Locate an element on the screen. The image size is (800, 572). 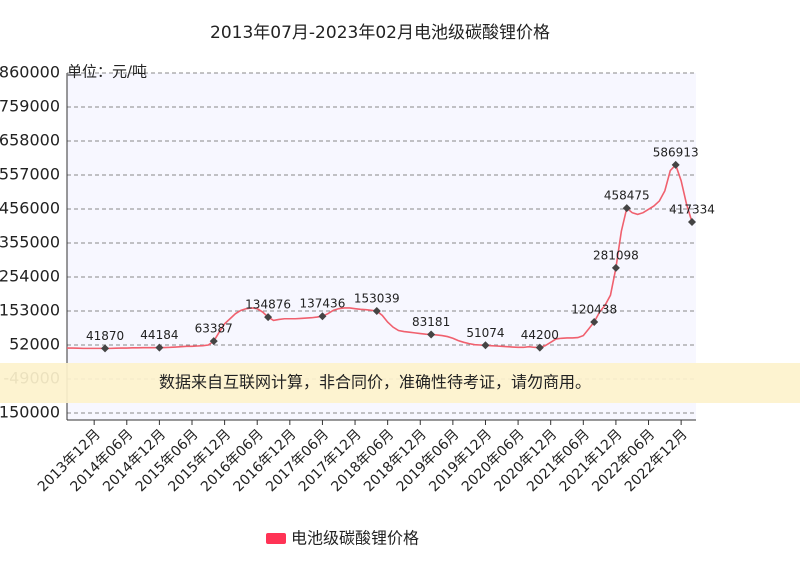
legend-swatch is located at coordinates (276, 538).